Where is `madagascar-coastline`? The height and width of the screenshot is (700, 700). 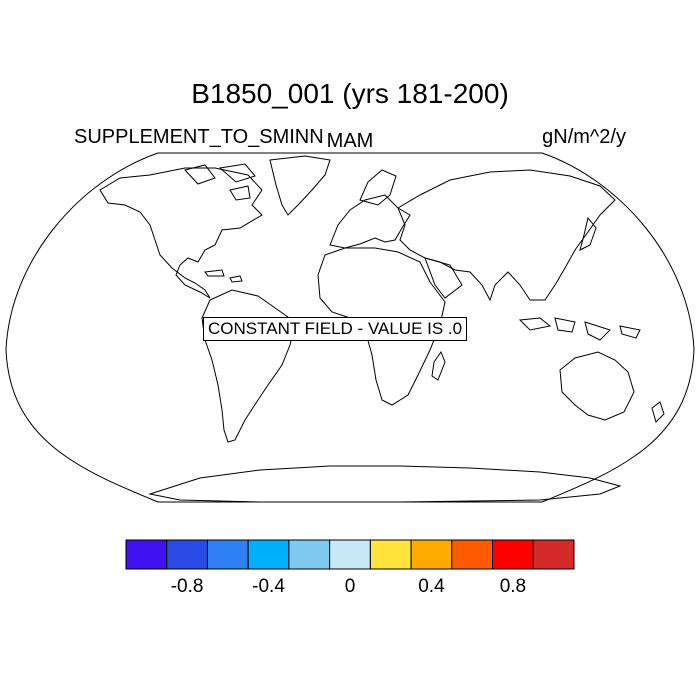 madagascar-coastline is located at coordinates (438, 365).